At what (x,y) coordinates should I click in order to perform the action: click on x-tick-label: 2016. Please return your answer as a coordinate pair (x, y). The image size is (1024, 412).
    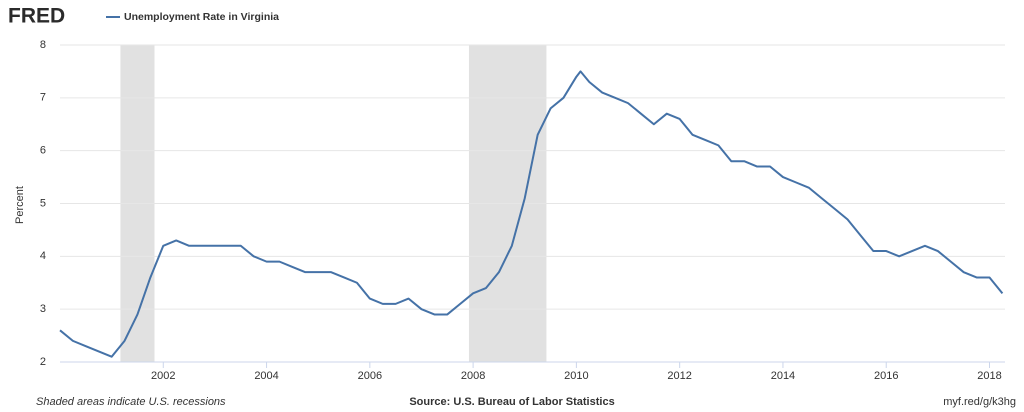
    Looking at the image, I should click on (886, 376).